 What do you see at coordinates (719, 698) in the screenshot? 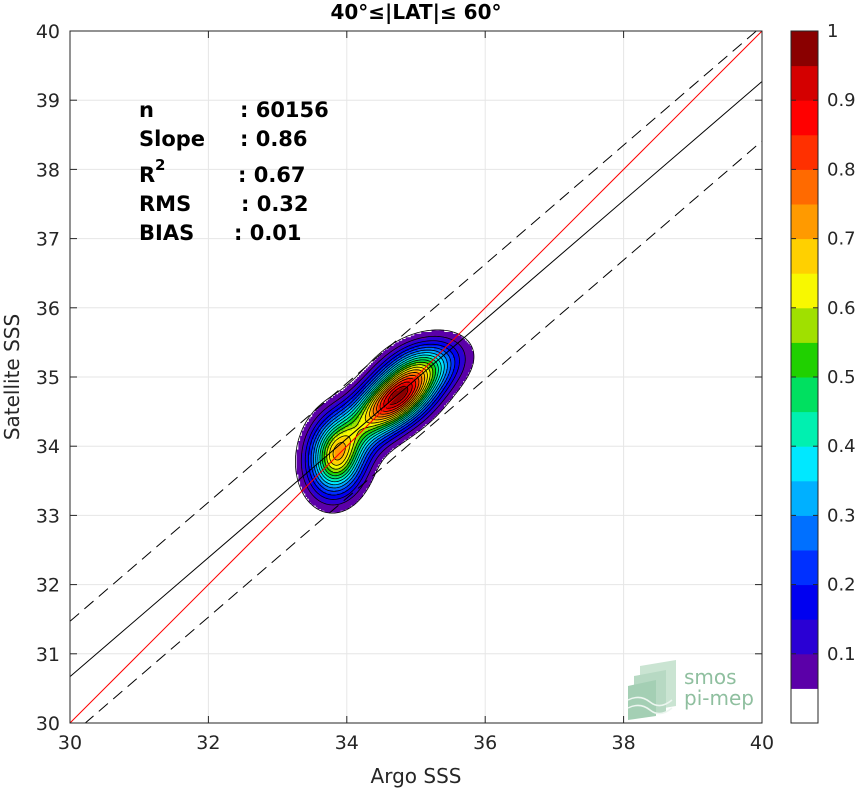
I see `logo-text-line2: pi-mep` at bounding box center [719, 698].